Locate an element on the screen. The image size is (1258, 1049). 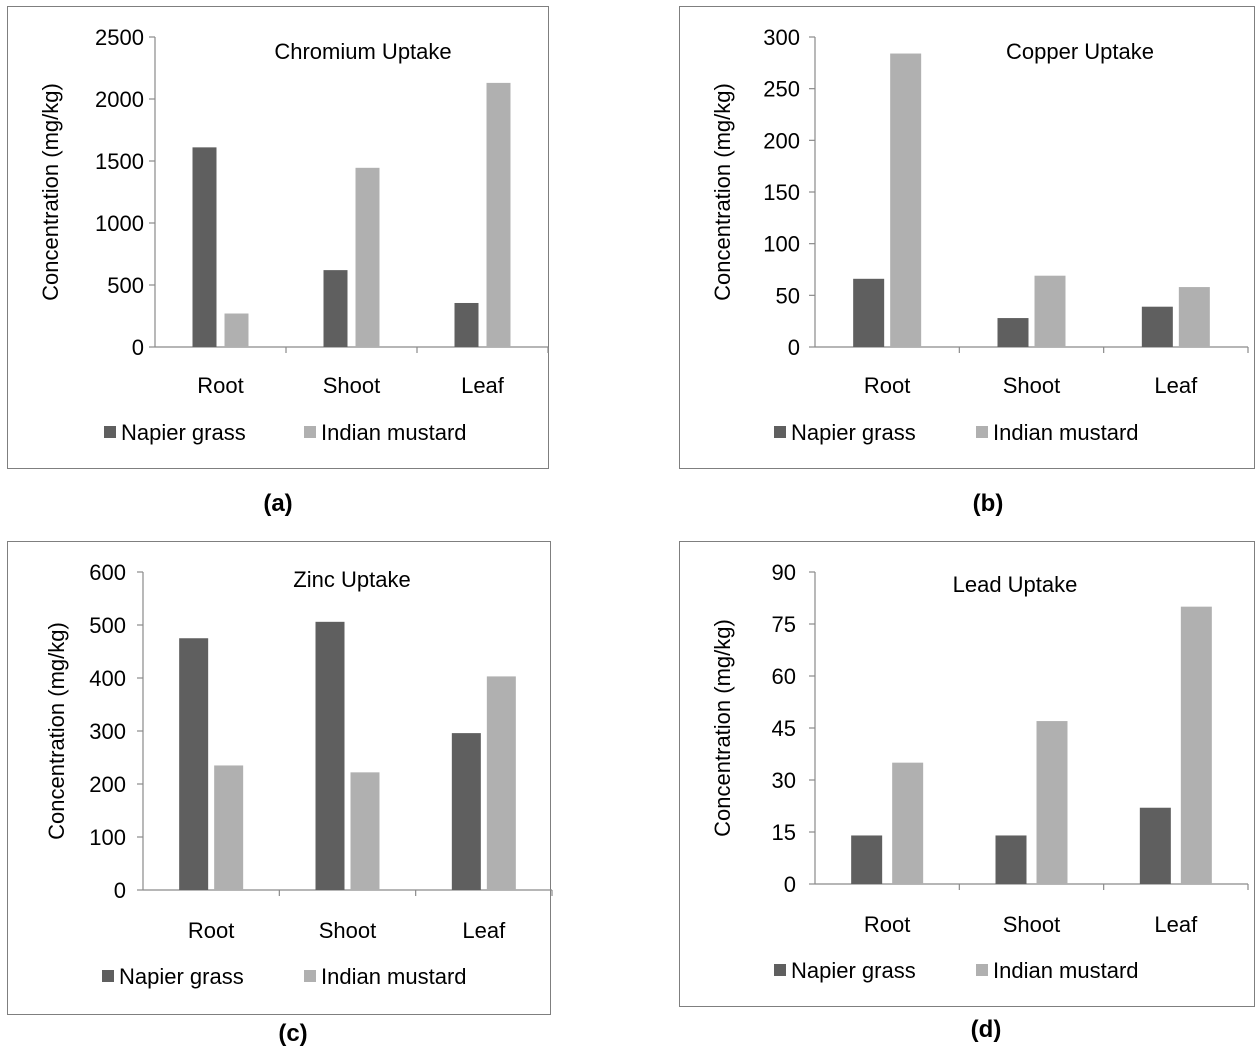
y-tick-label: 600 is located at coordinates (107, 572).